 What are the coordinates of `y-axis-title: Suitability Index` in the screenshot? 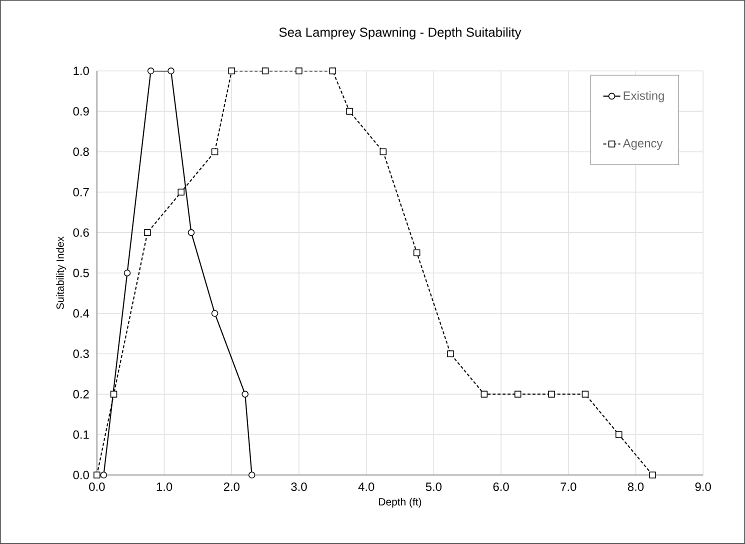 It's located at (61, 273).